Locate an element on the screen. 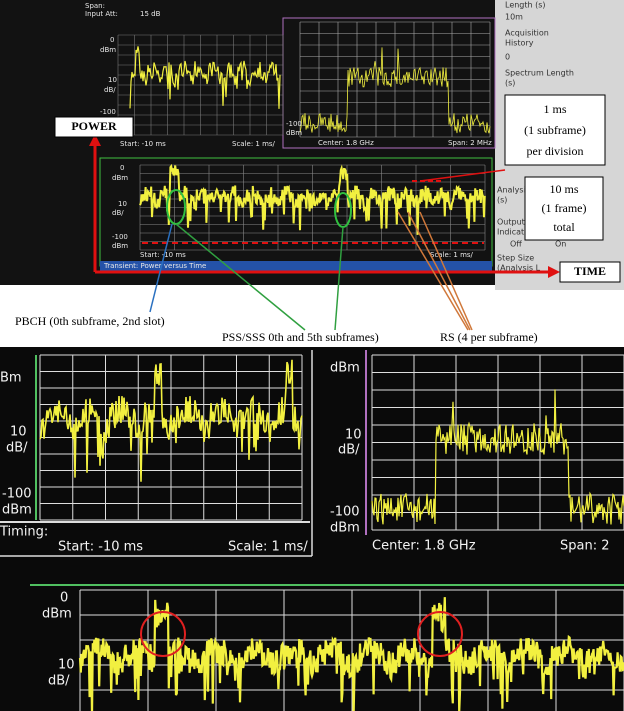 The image size is (624, 711). axis-label: Span: 2 MHz is located at coordinates (470, 143).